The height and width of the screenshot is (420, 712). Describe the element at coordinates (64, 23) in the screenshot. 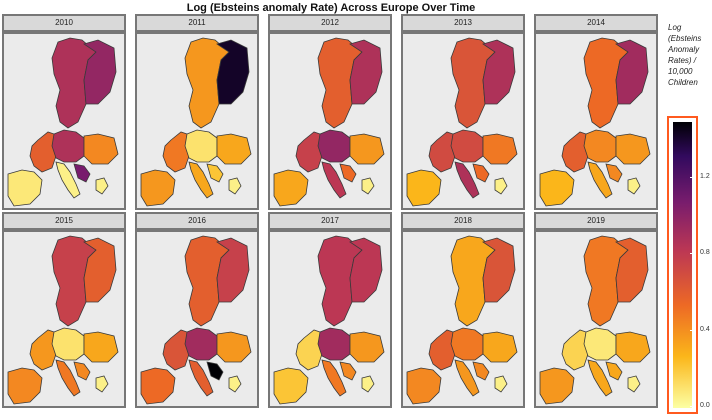

I see `facet-strip-label: 2010` at that location.